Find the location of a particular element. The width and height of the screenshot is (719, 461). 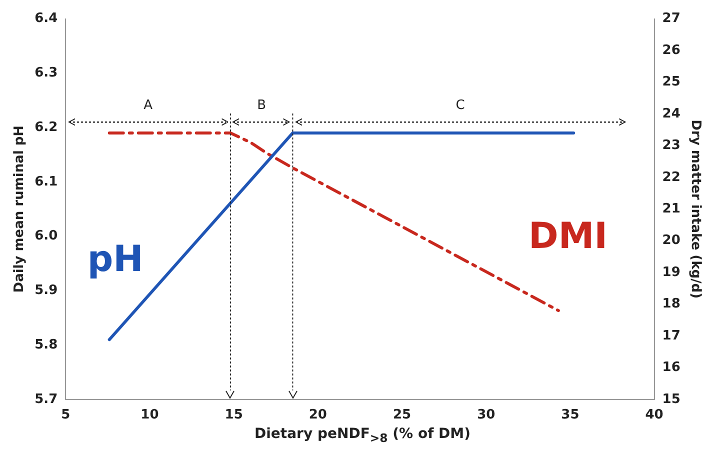

y2-tick-label: 19 is located at coordinates (671, 272).